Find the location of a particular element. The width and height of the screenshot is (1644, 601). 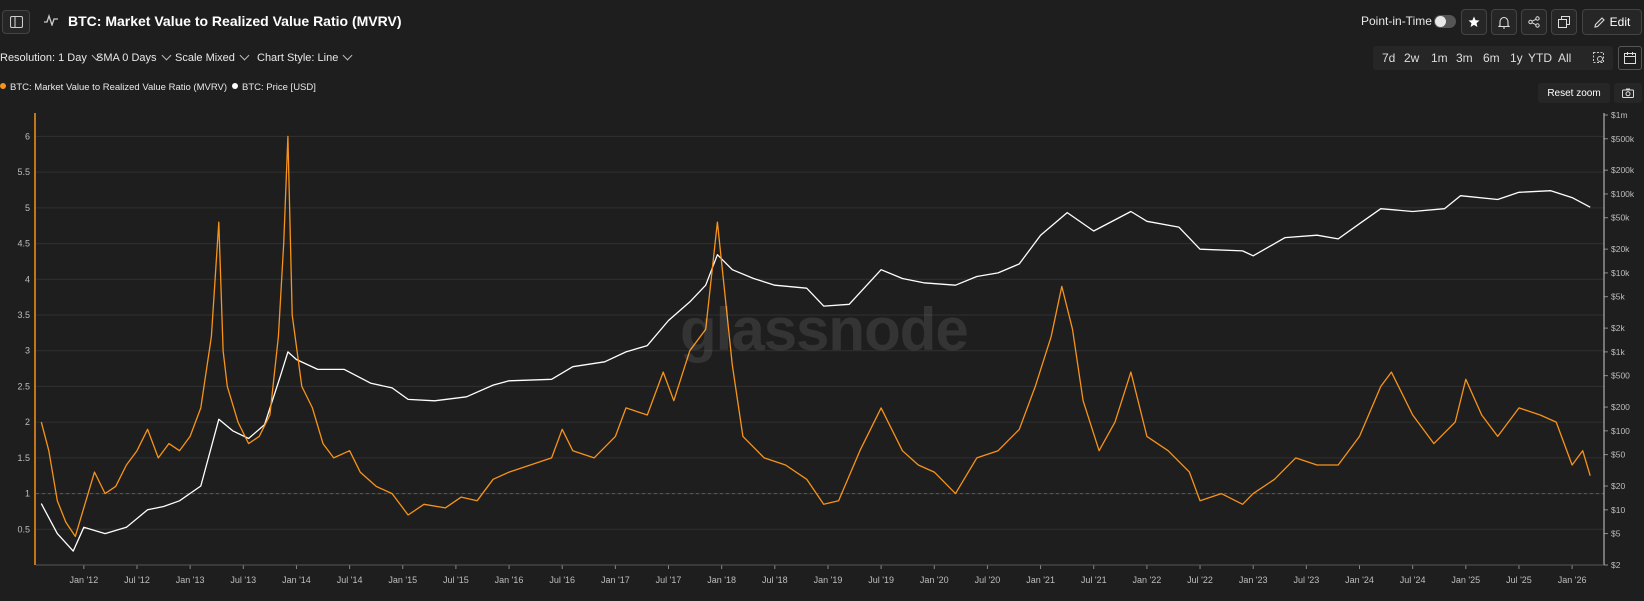

y-right-tick-label: $10k is located at coordinates (1620, 273).